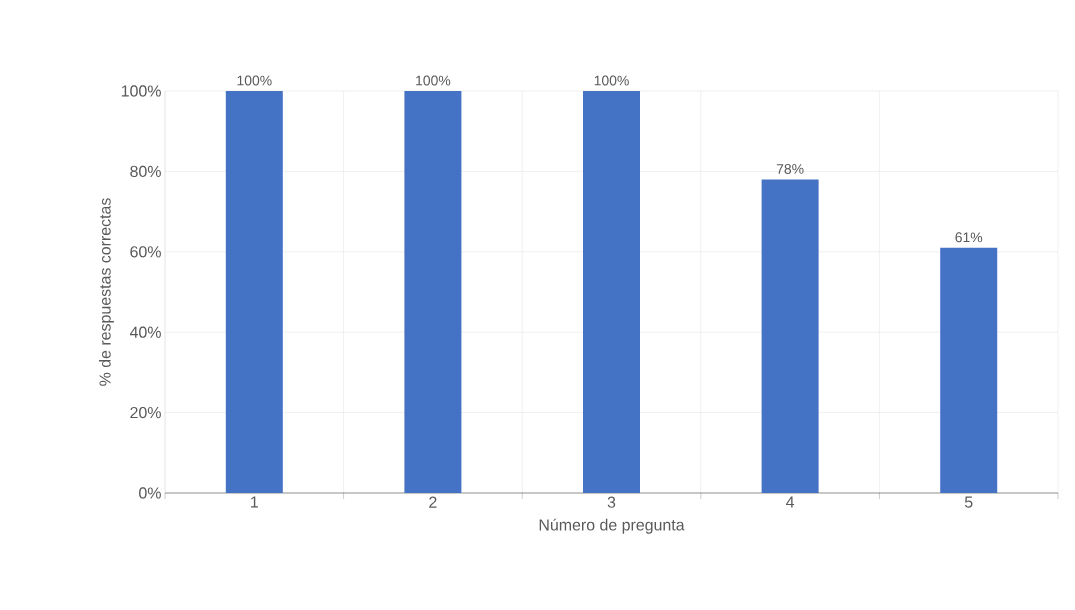 The width and height of the screenshot is (1075, 610). I want to click on x-tick-label: 1, so click(254, 502).